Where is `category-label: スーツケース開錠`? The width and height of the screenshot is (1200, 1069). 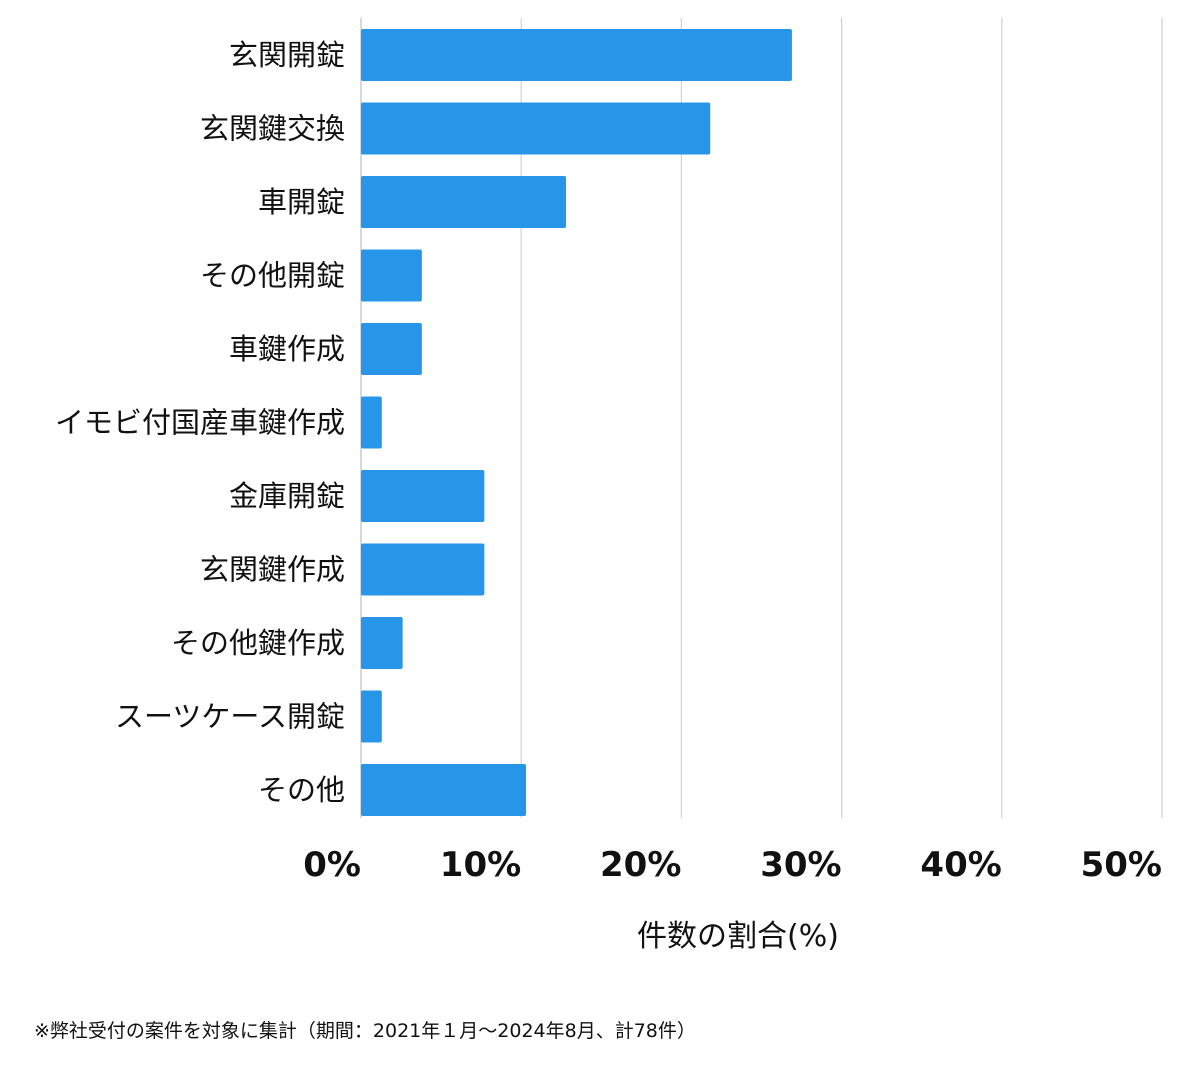 category-label: スーツケース開錠 is located at coordinates (230, 717).